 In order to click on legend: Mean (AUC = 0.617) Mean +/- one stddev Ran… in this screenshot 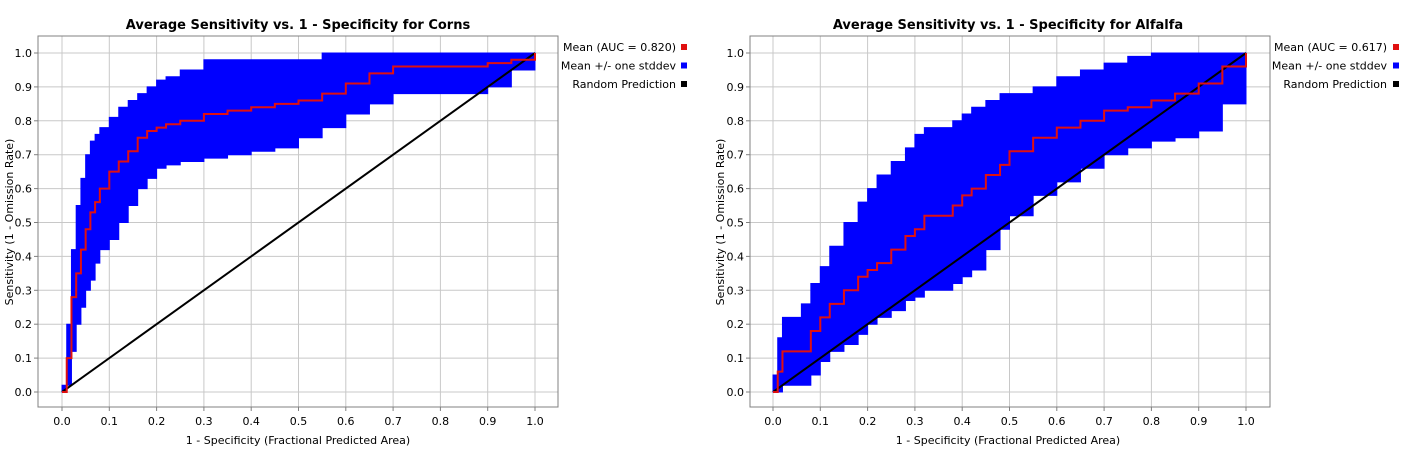, I will do `click(1335, 66)`.